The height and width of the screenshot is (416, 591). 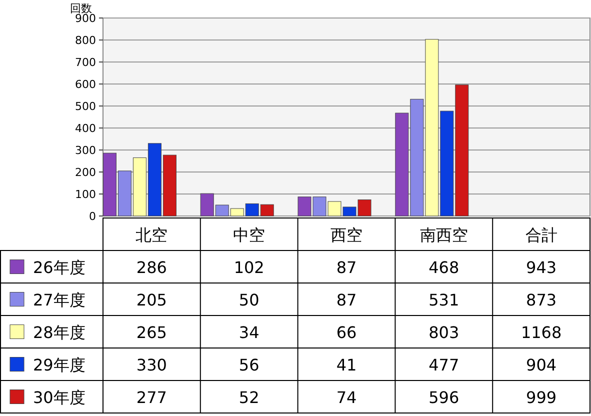 I want to click on y-tick-label: 0, so click(x=92, y=216).